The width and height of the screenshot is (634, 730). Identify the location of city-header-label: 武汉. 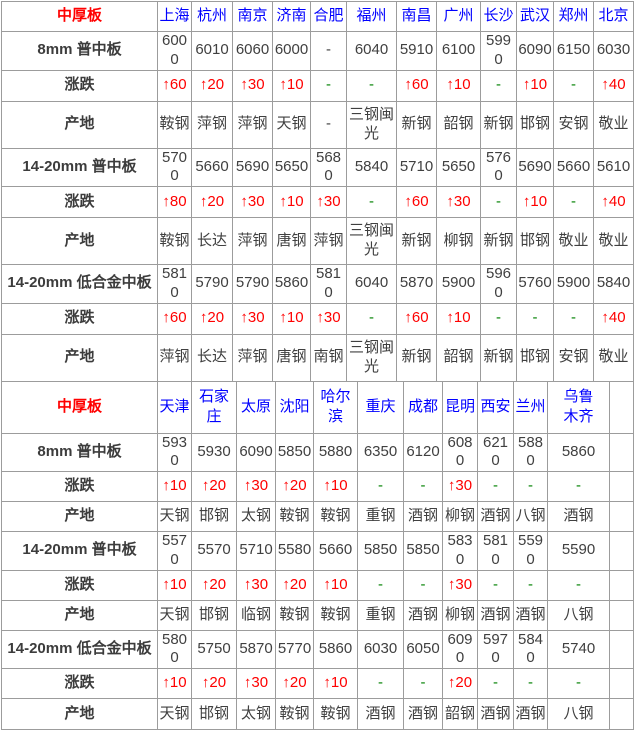
(535, 15).